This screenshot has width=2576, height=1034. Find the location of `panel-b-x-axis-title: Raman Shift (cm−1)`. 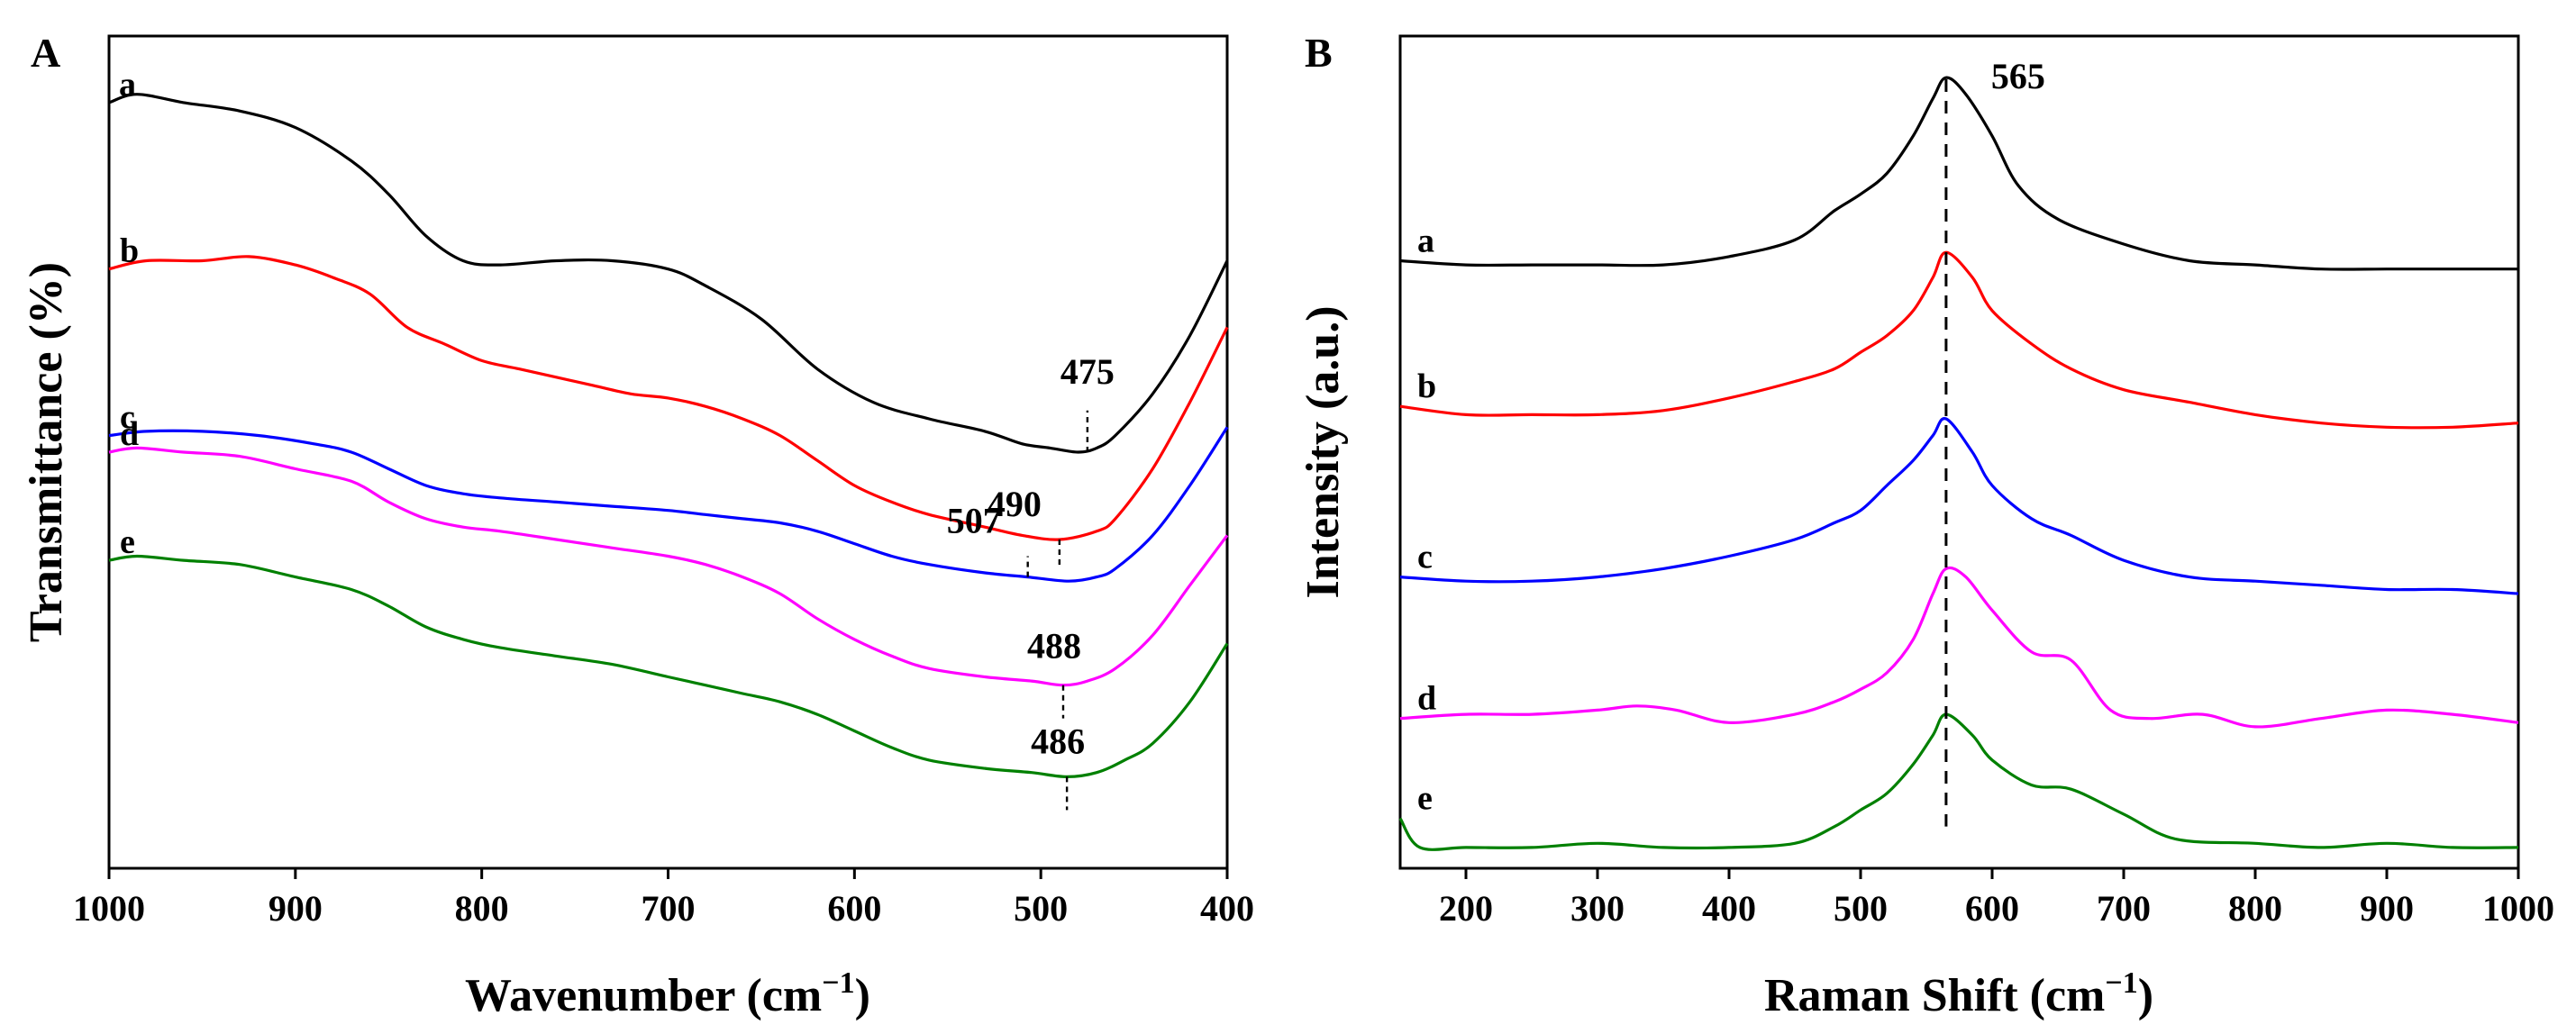

panel-b-x-axis-title: Raman Shift (cm−1) is located at coordinates (1958, 993).